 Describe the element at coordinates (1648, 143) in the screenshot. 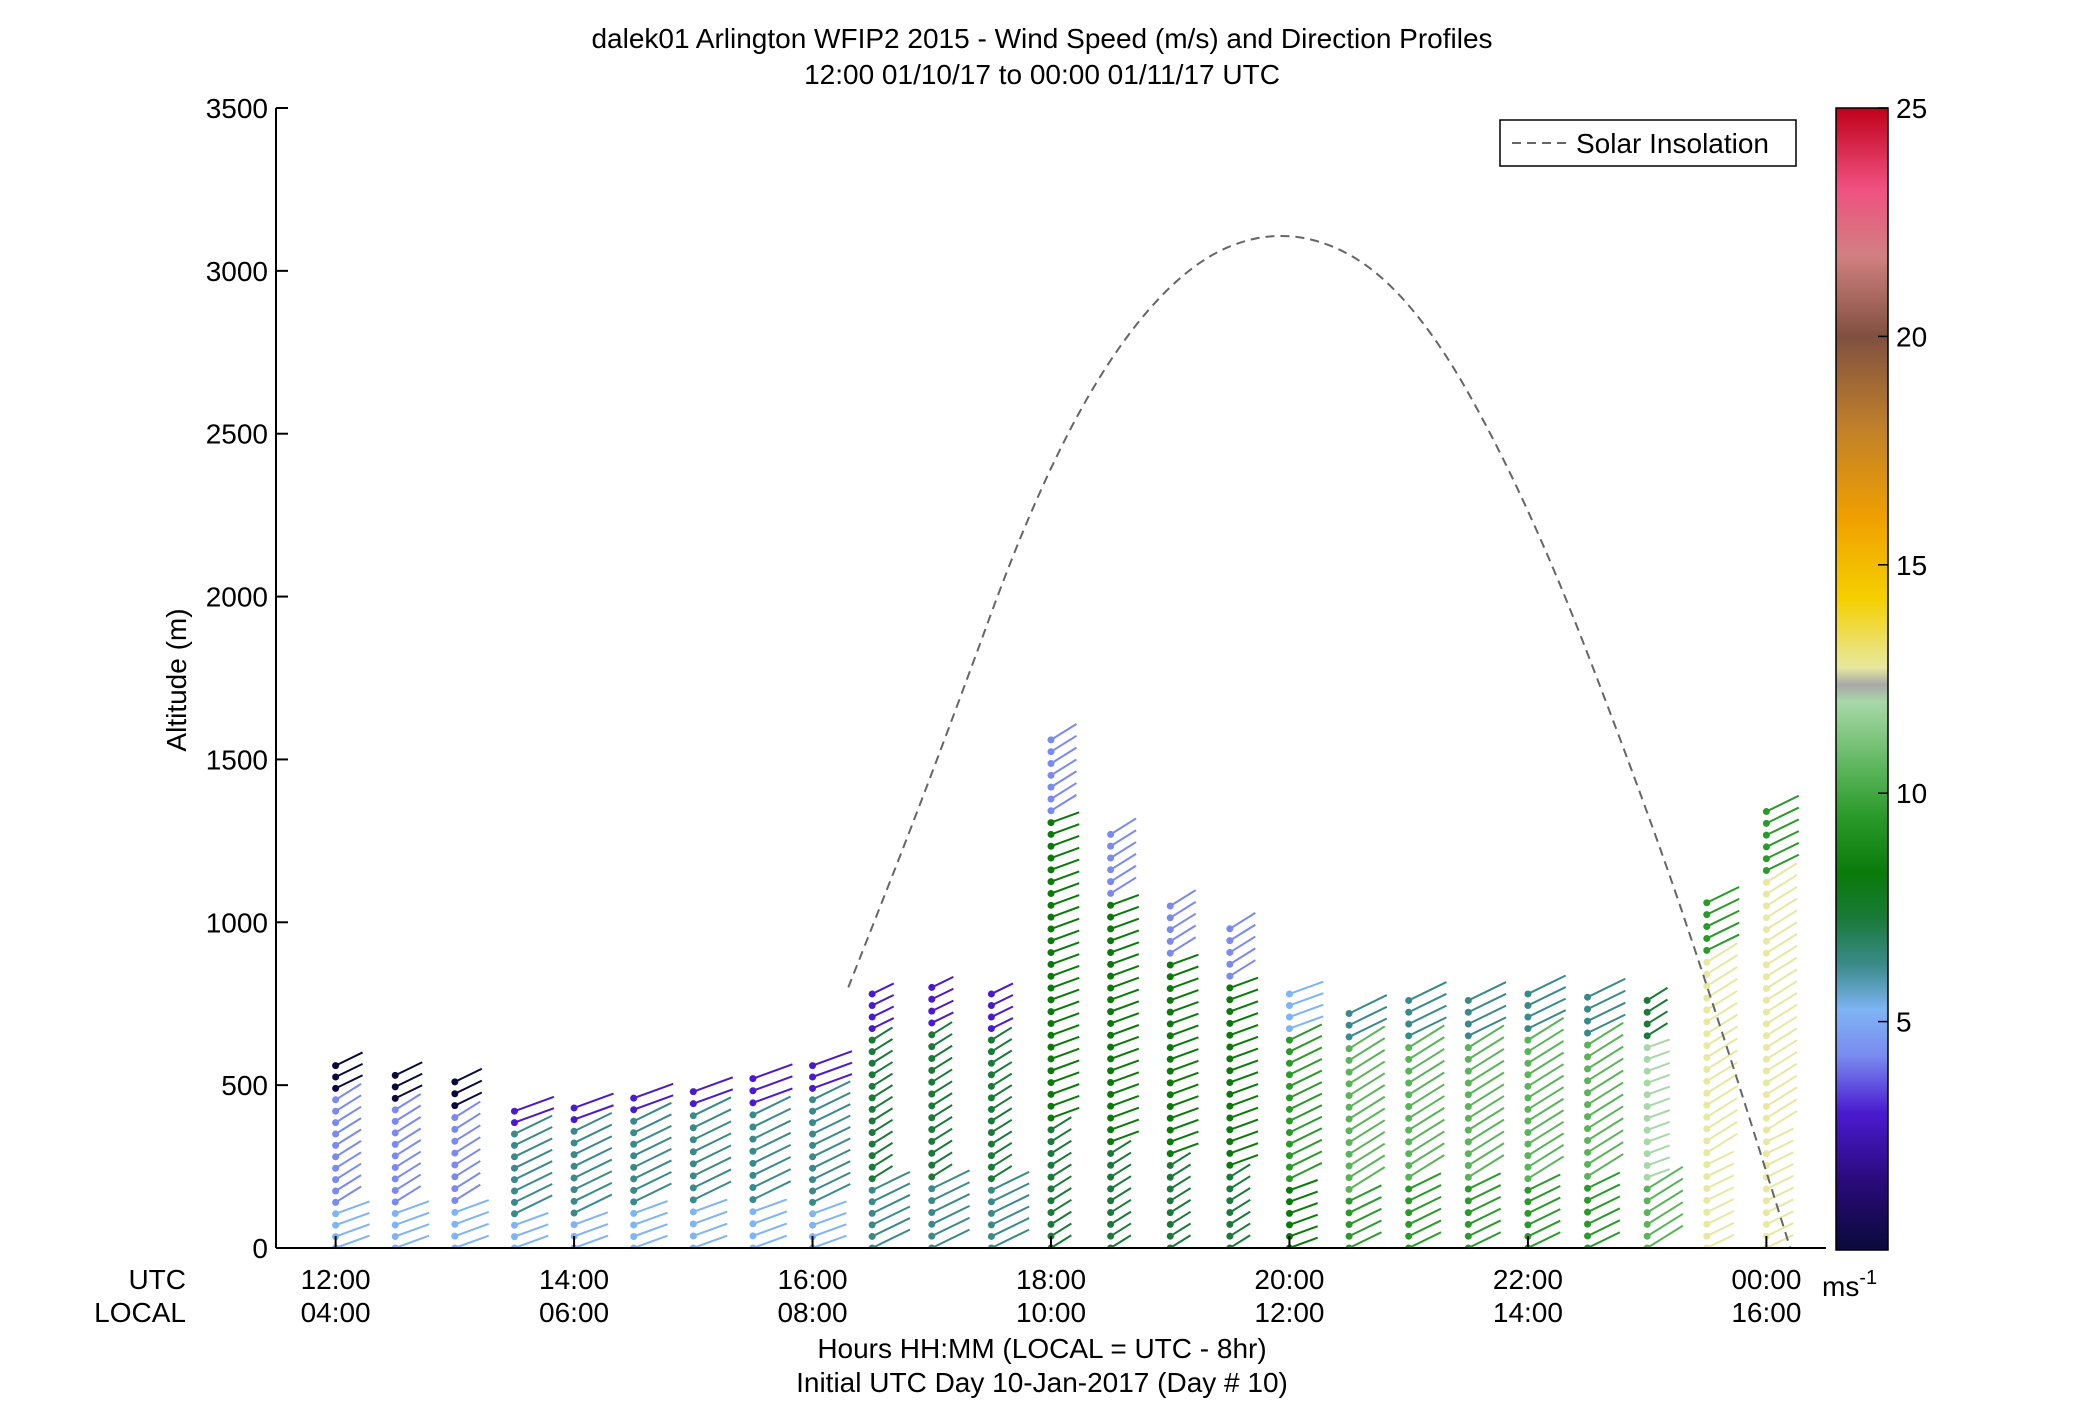

I see `legend: Solar Insolation` at that location.